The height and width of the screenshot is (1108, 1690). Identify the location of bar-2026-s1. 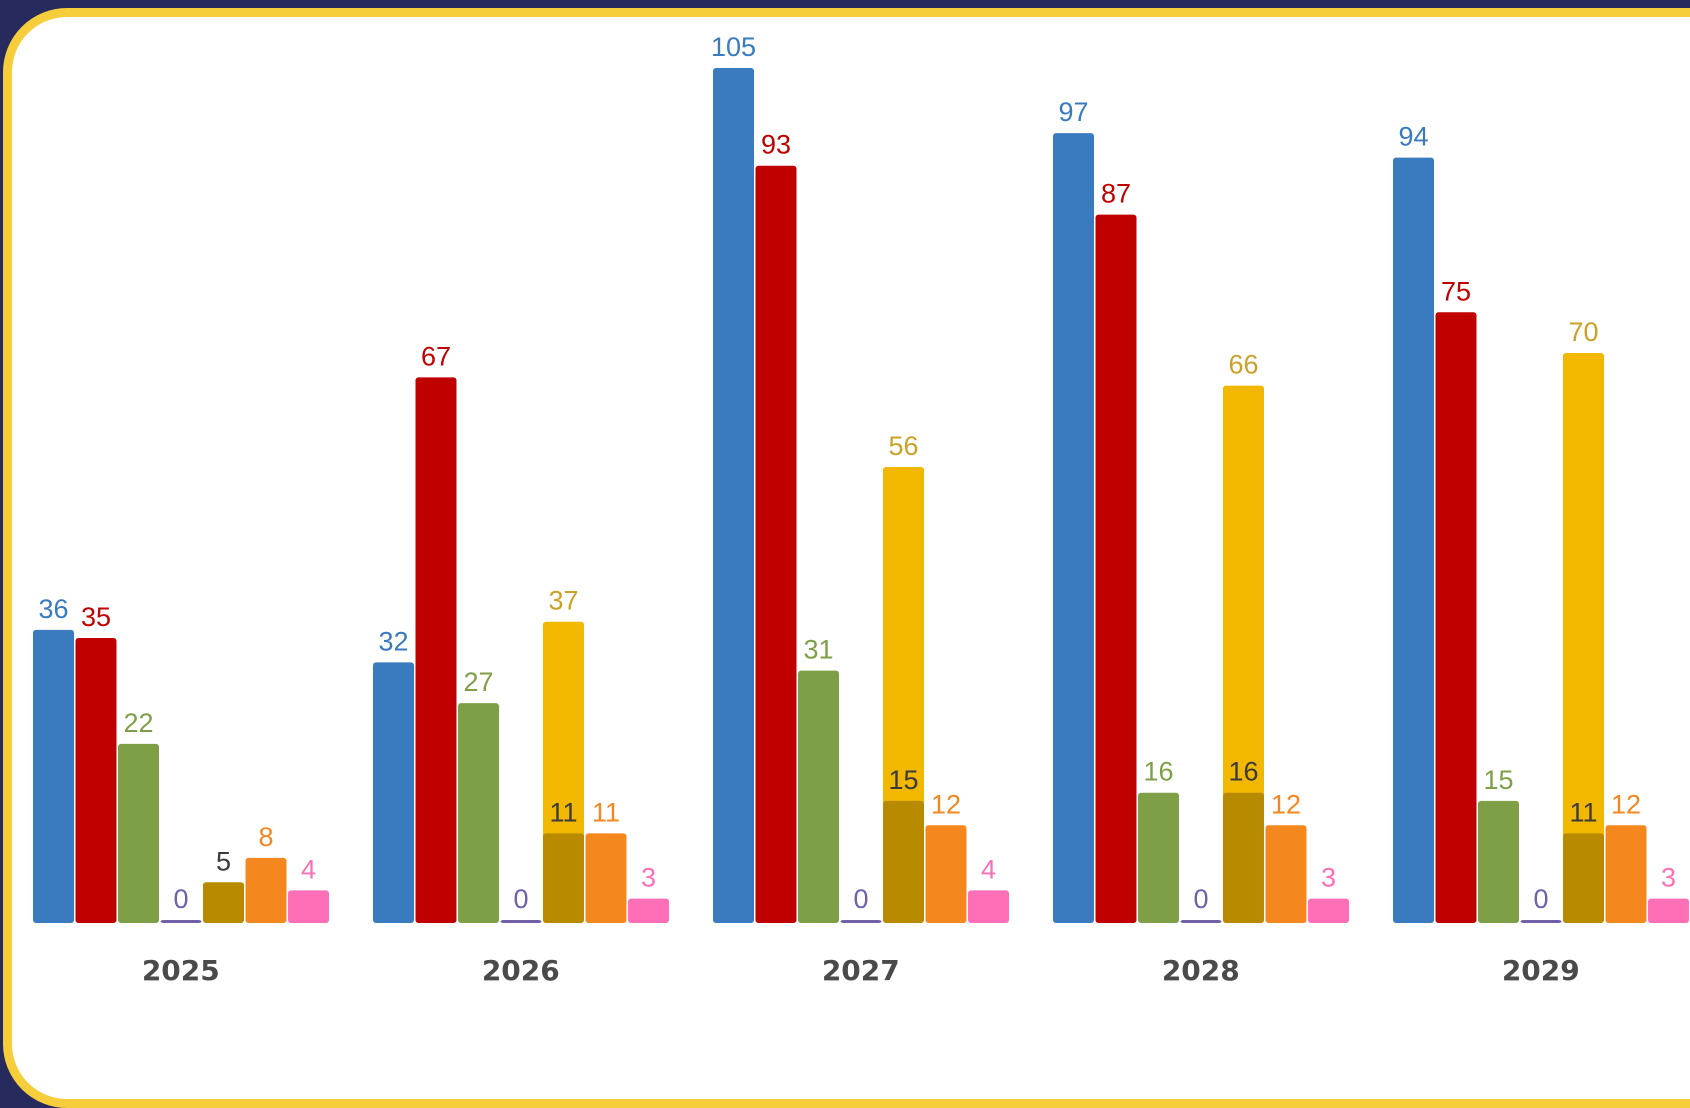
(393, 792).